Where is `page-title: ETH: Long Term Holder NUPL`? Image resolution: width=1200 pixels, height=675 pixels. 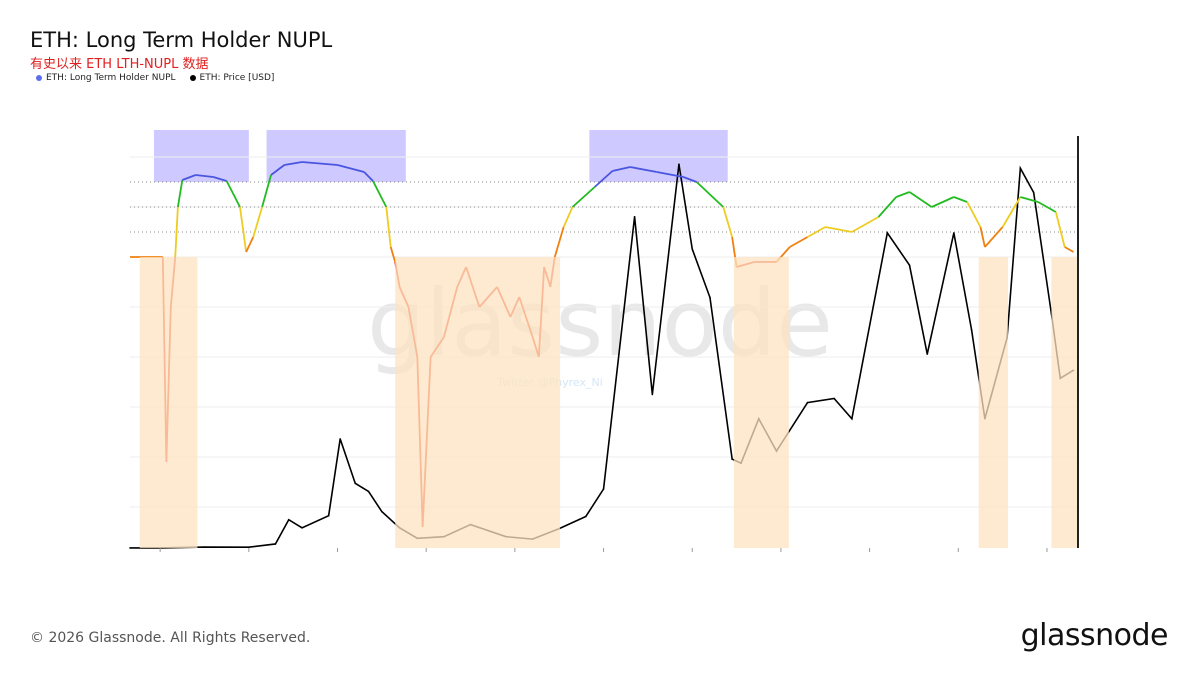 page-title: ETH: Long Term Holder NUPL is located at coordinates (181, 40).